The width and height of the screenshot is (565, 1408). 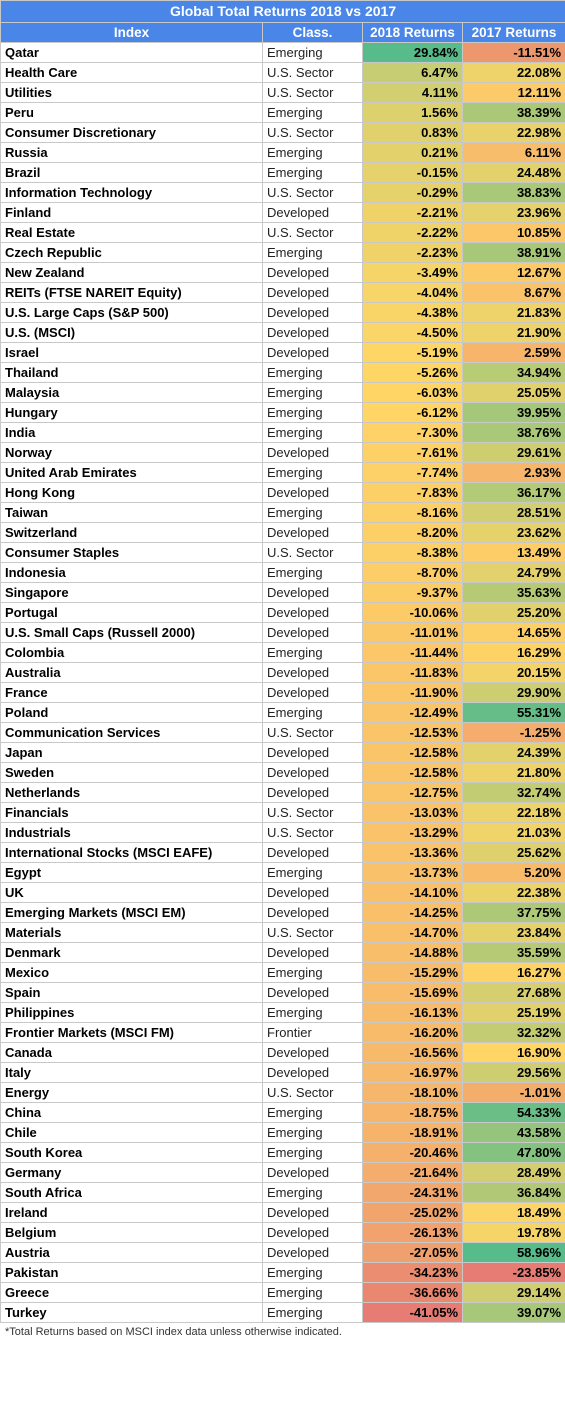 I want to click on return-2018-cell: -2.21%, so click(x=412, y=212).